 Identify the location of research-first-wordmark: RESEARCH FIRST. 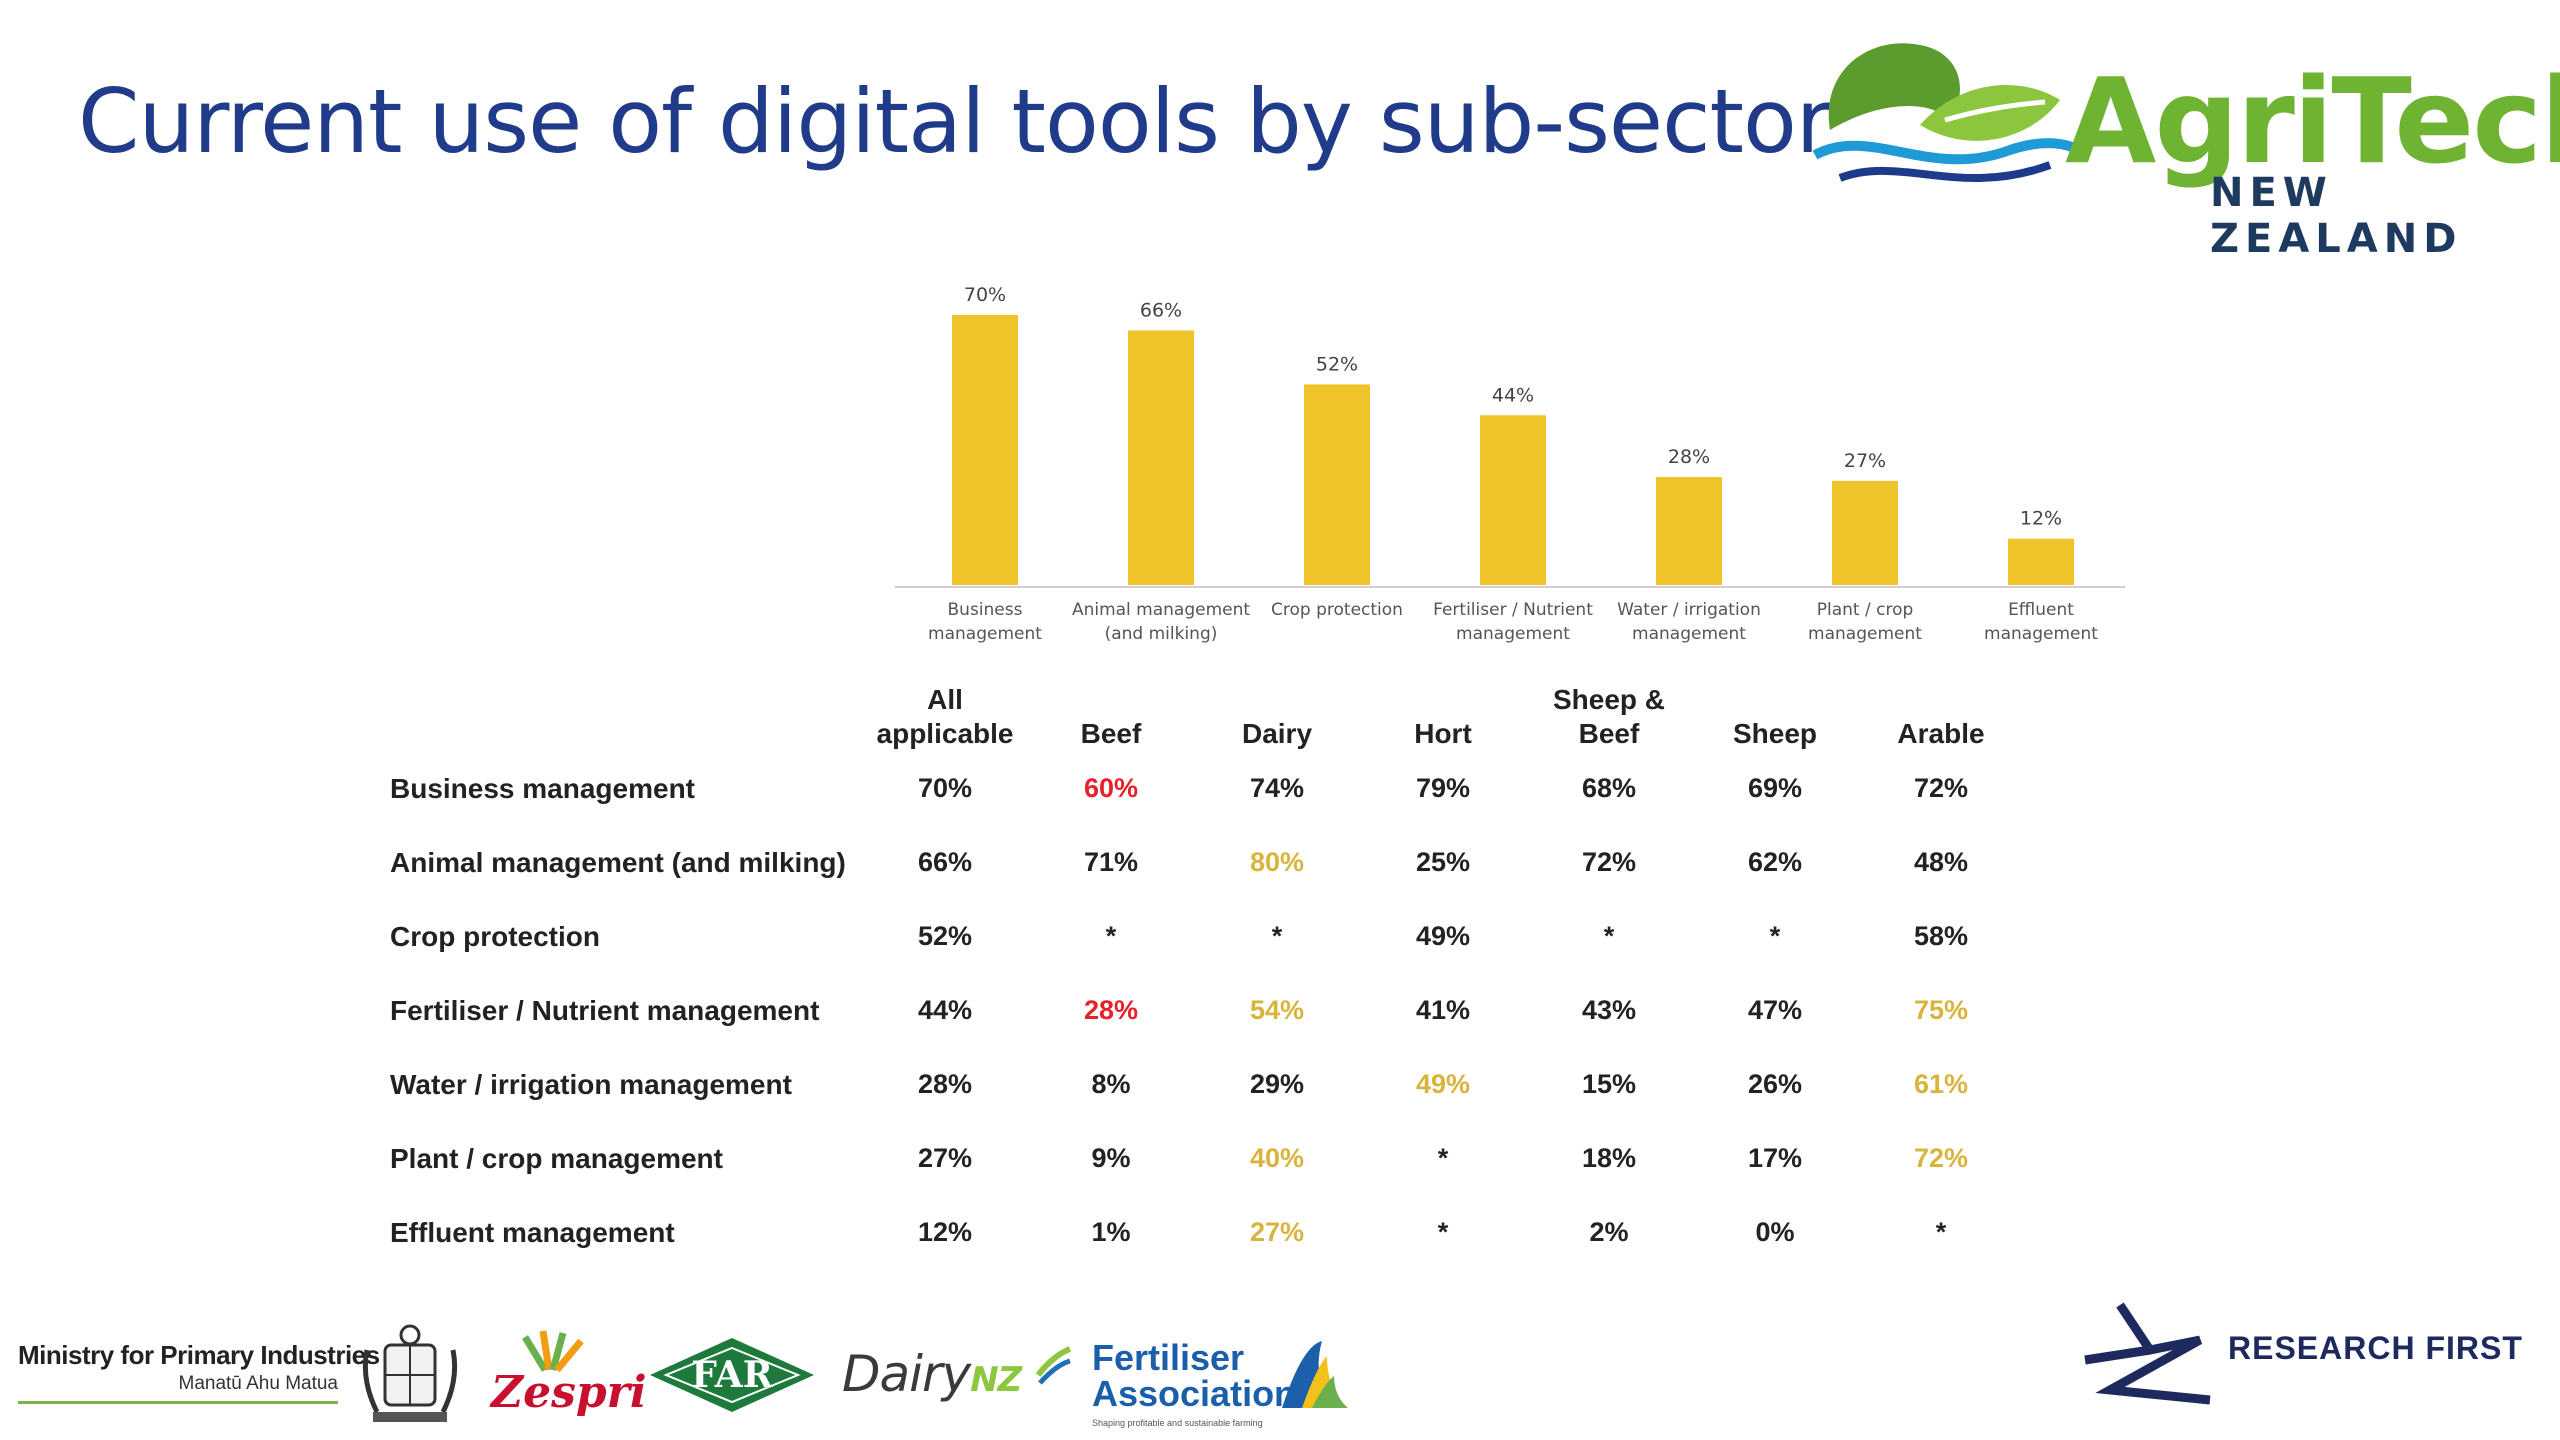
(2375, 1348).